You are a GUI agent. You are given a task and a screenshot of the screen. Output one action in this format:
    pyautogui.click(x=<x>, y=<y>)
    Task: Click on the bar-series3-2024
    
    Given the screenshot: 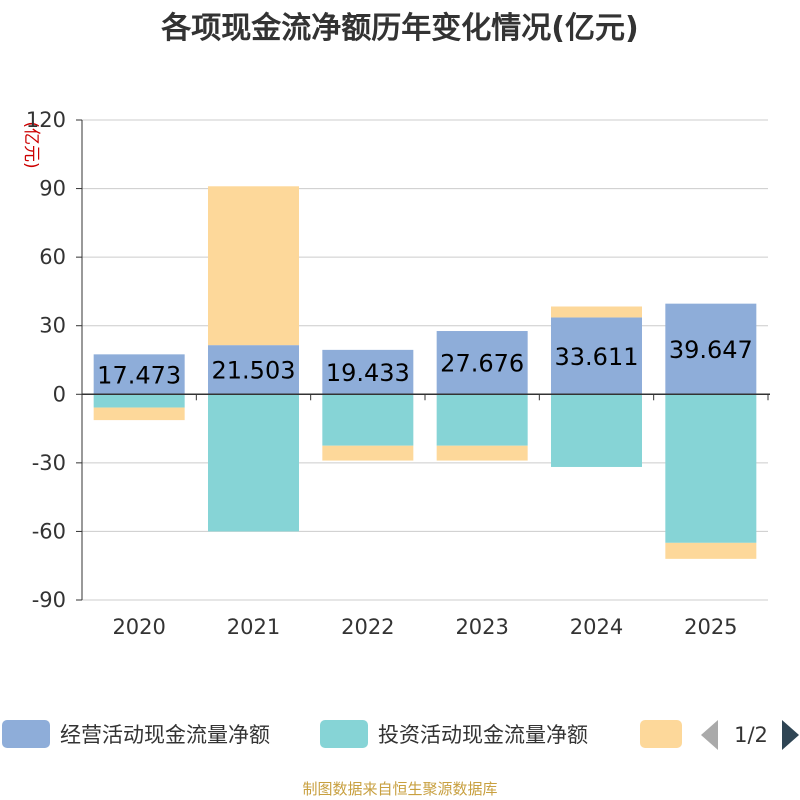 What is the action you would take?
    pyautogui.click(x=596, y=312)
    